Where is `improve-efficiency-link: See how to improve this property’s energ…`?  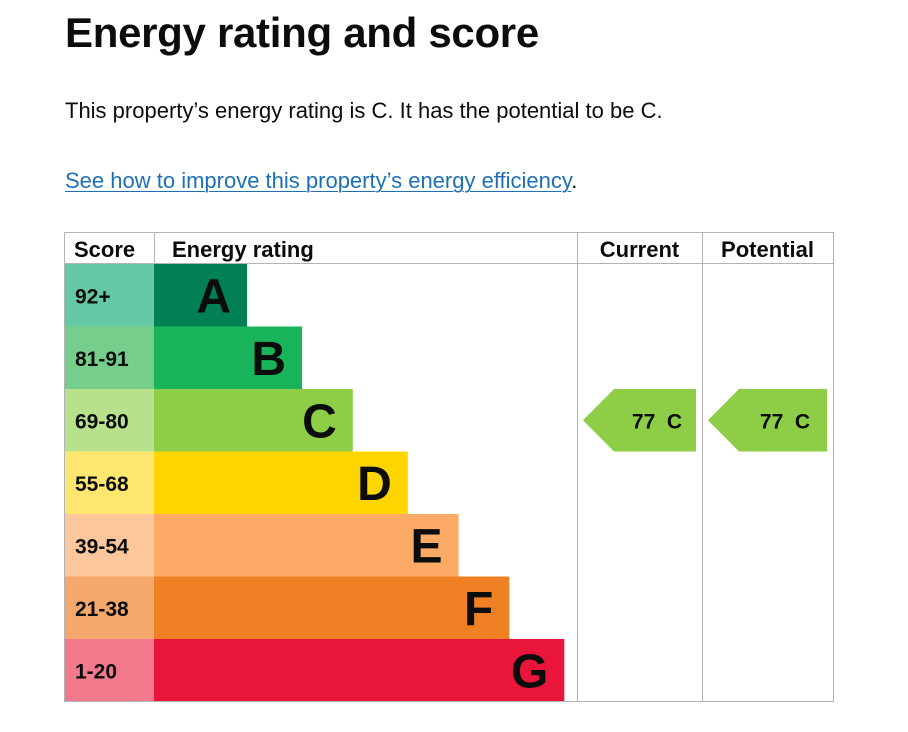
improve-efficiency-link: See how to improve this property’s energ… is located at coordinates (318, 180).